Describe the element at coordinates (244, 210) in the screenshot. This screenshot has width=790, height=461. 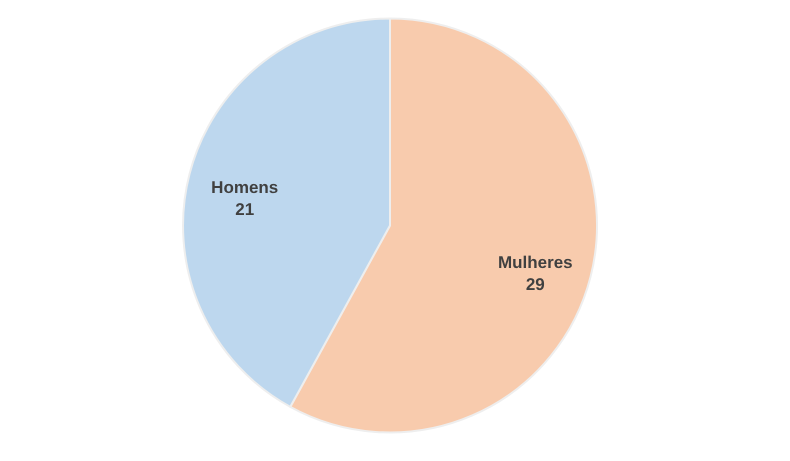
I see `data-label: 21` at that location.